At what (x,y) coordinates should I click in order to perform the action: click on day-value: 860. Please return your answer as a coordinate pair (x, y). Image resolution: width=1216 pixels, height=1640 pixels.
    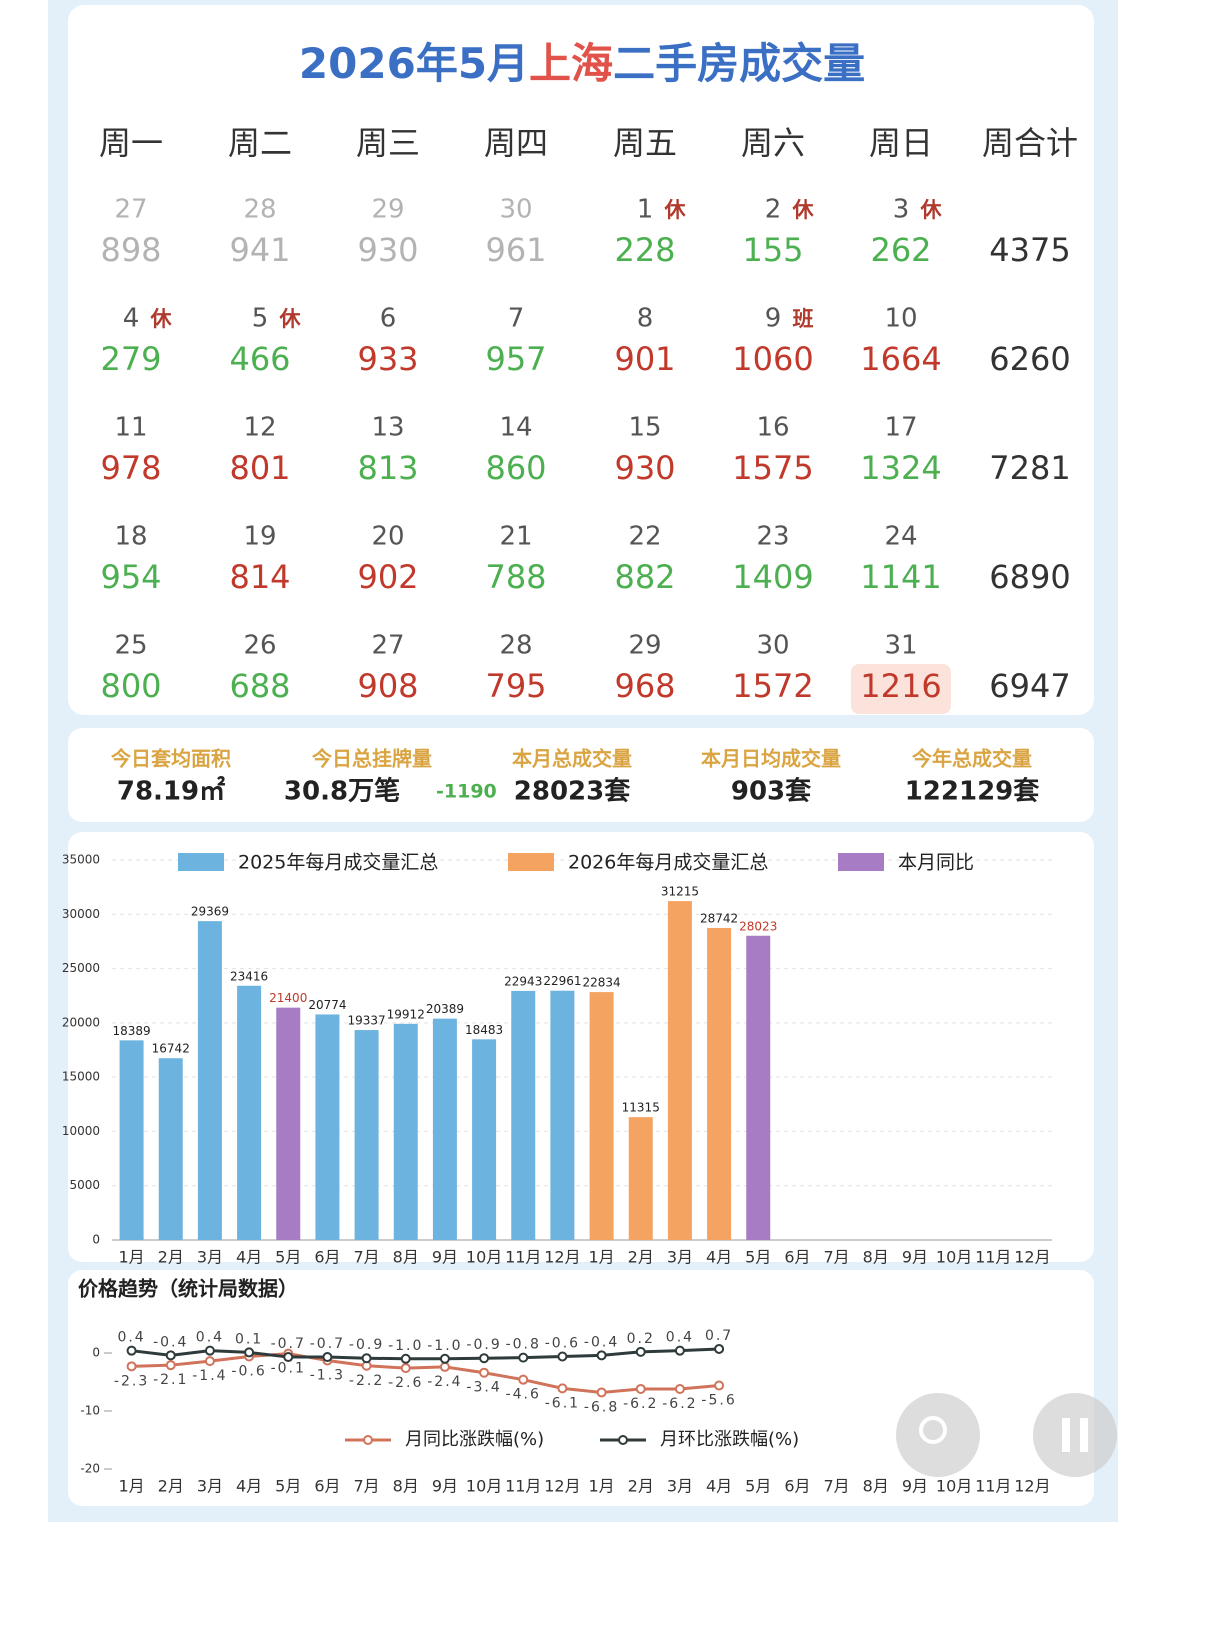
    Looking at the image, I should click on (515, 468).